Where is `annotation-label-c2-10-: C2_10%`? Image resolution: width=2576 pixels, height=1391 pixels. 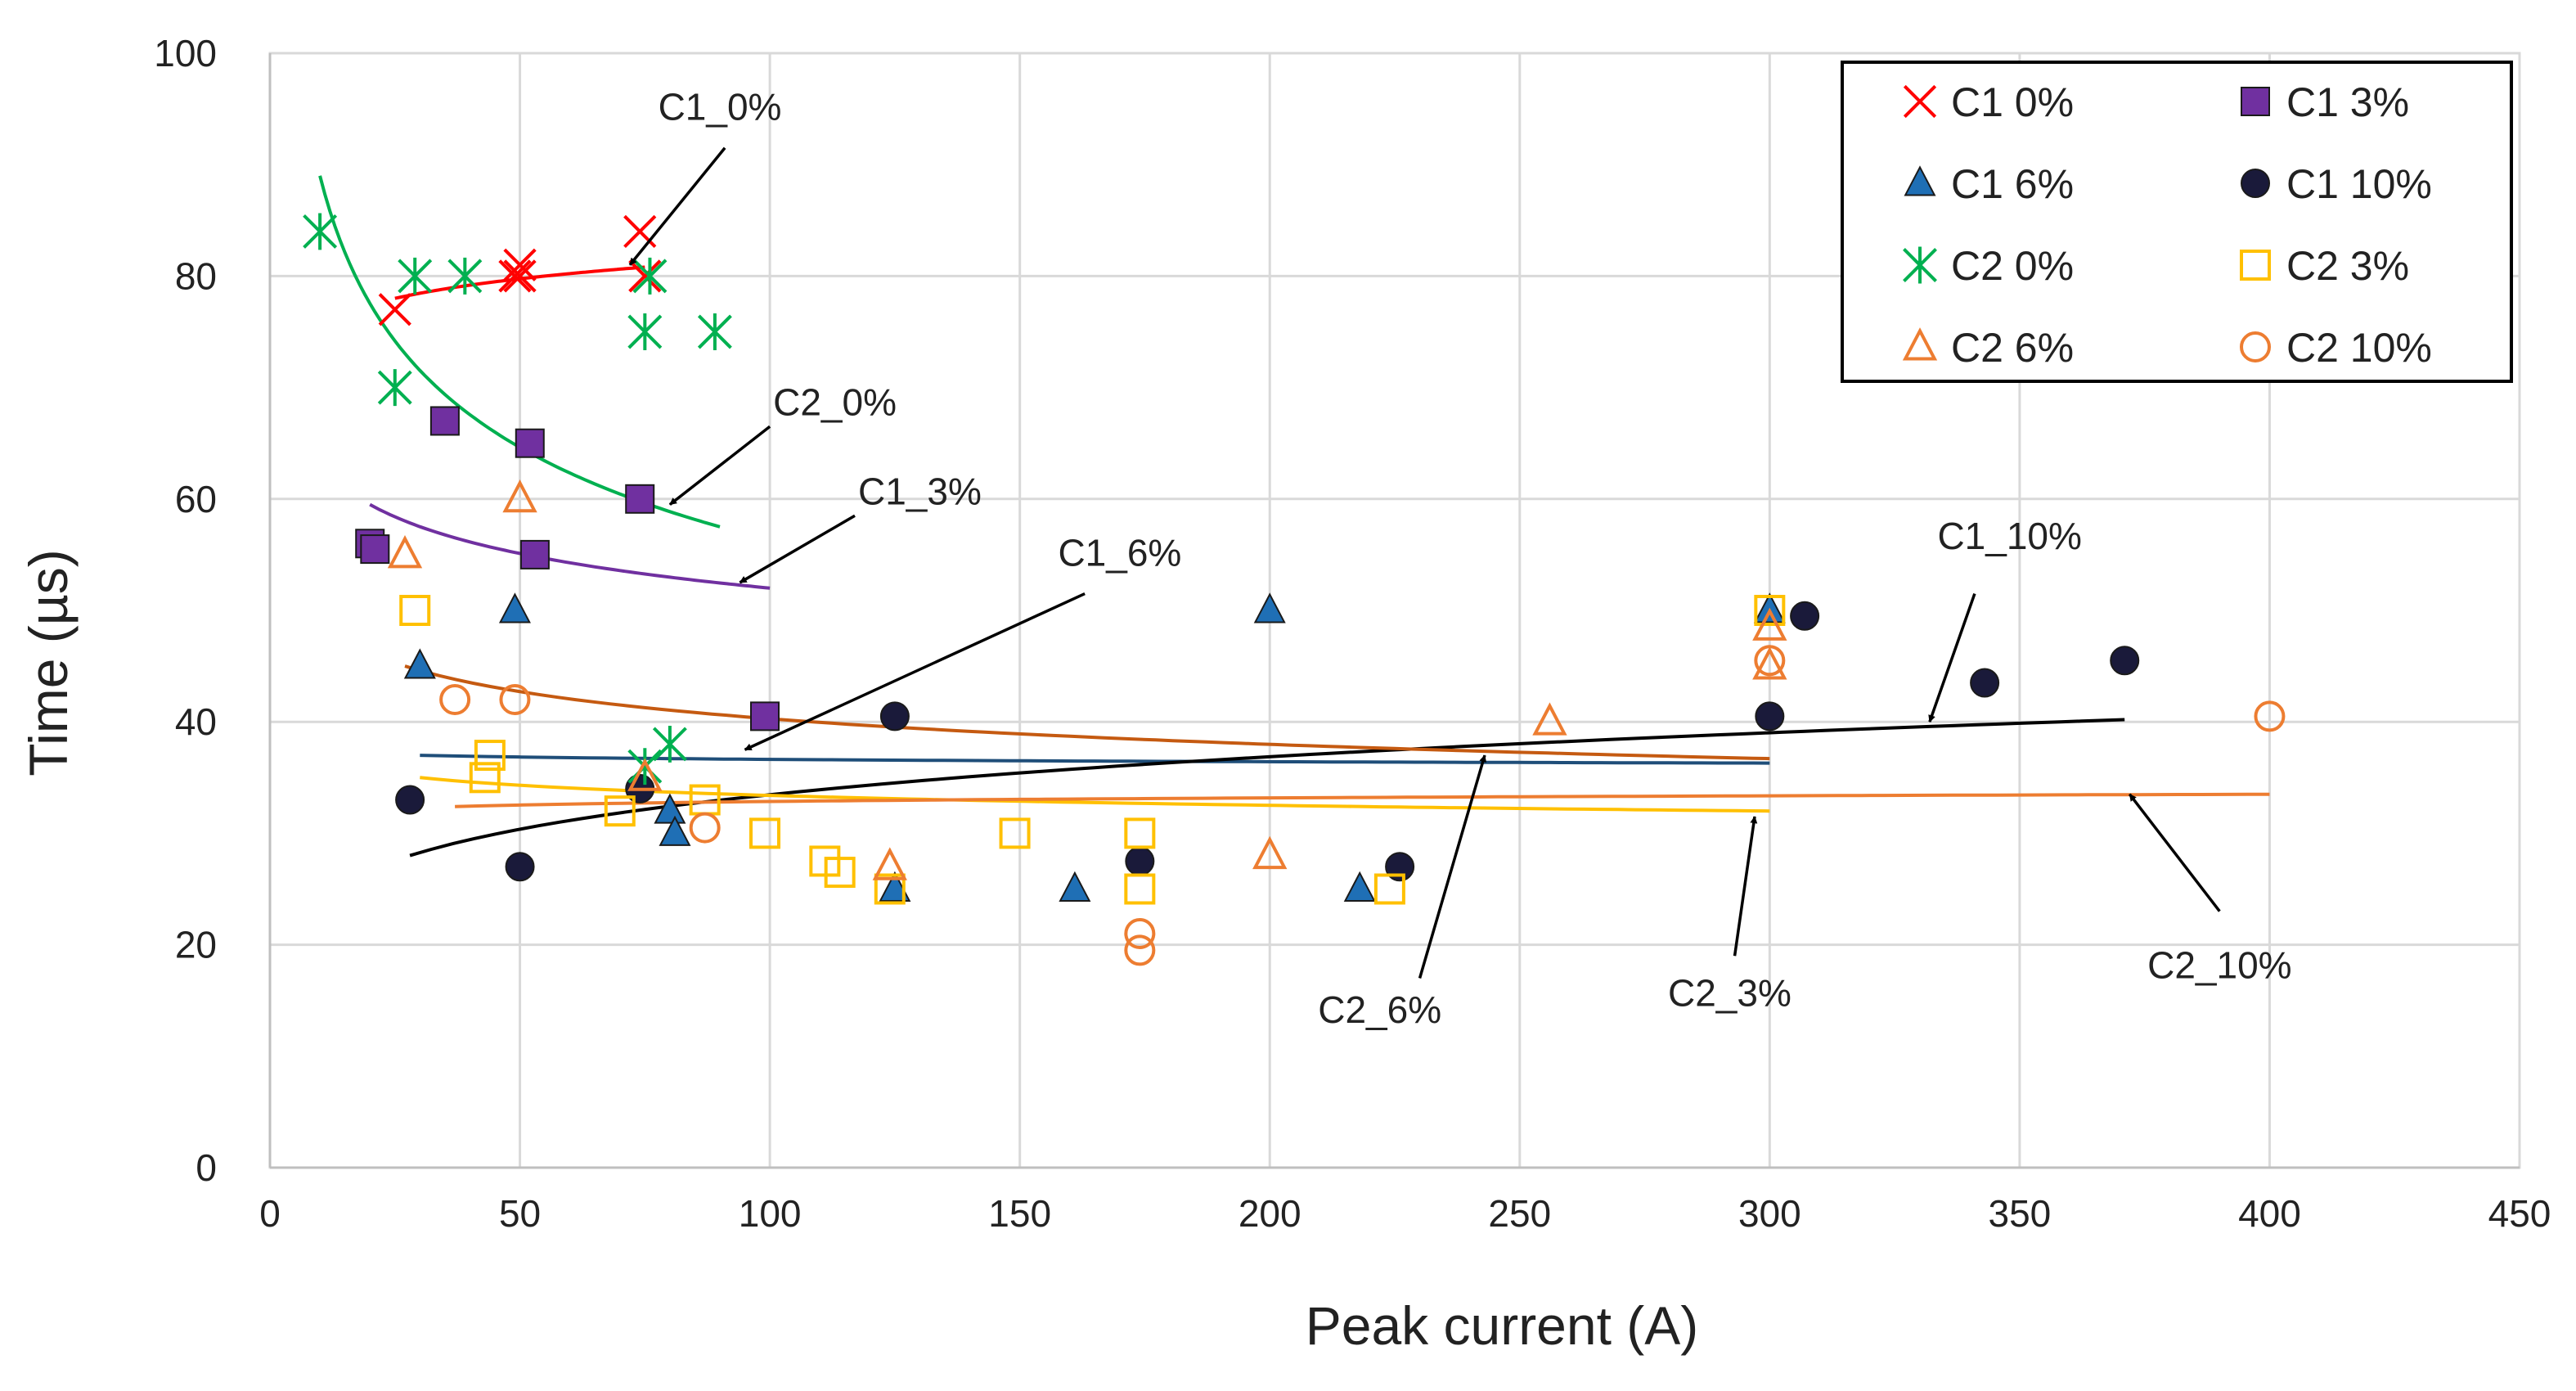 annotation-label-c2-10-: C2_10% is located at coordinates (2219, 965).